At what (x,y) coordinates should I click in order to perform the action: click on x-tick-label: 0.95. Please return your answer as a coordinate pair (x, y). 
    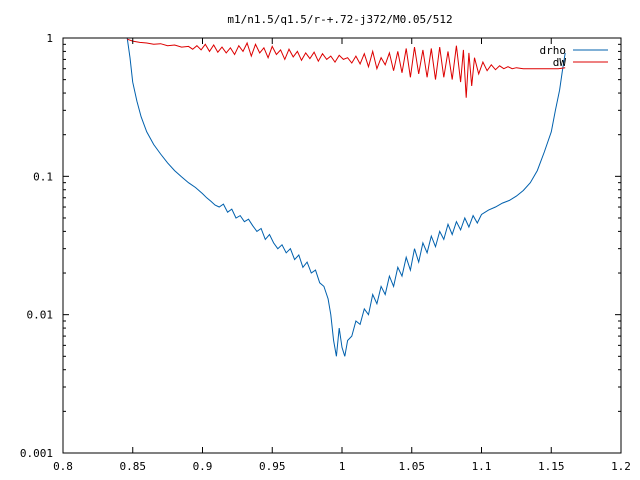
    Looking at the image, I should click on (272, 466).